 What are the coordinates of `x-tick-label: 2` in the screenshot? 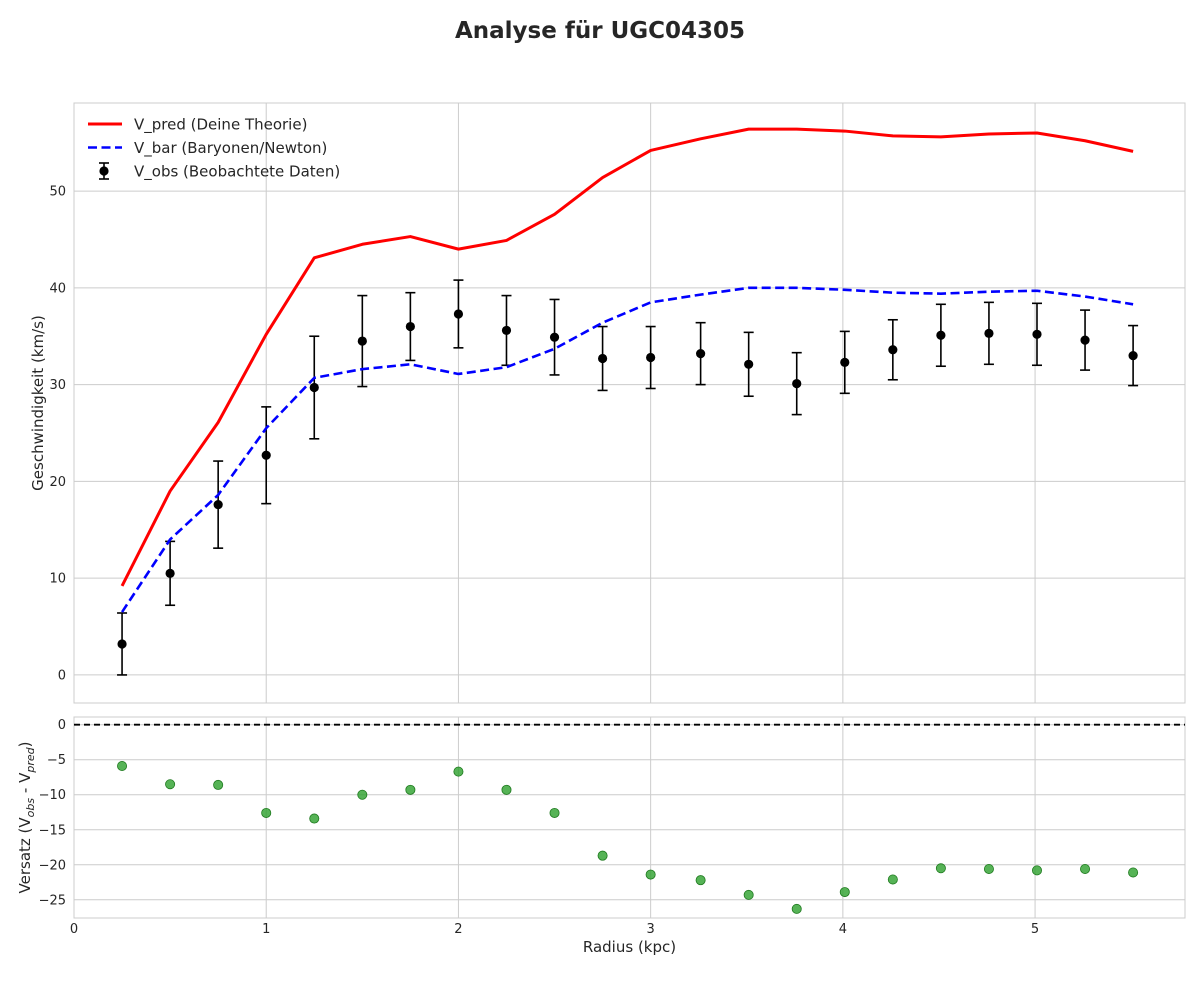 It's located at (458, 929).